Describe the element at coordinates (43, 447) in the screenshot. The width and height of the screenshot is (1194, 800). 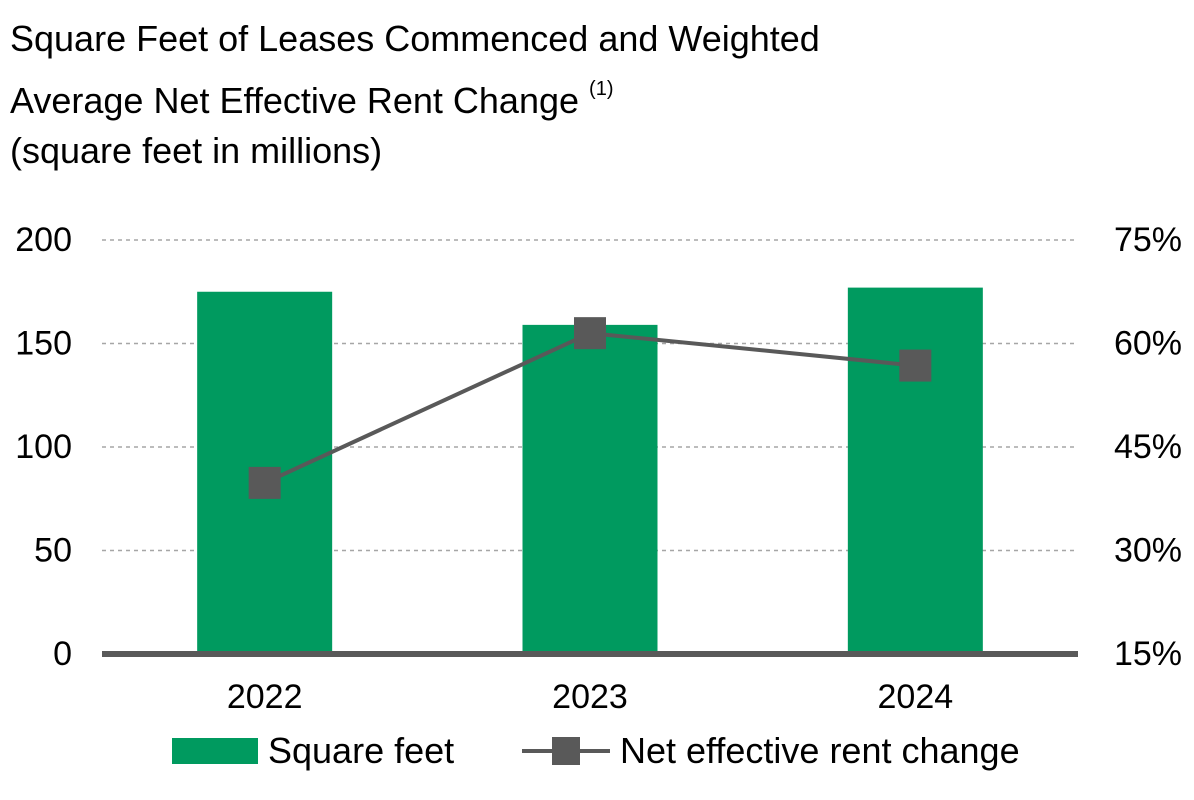
I see `y-left-tick-label: 100` at that location.